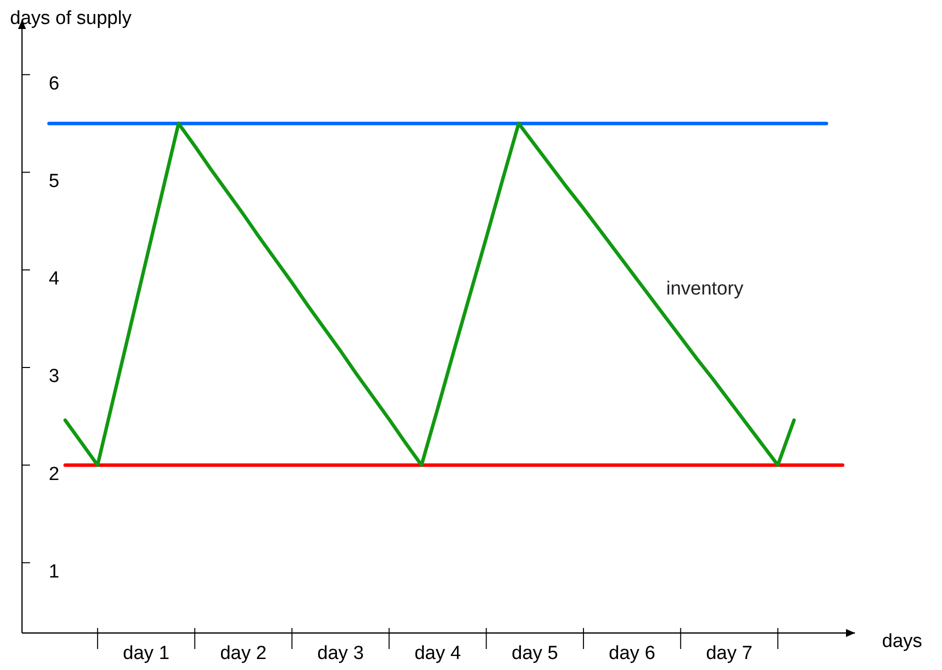 This screenshot has width=942, height=670. I want to click on x-tick-label: day 4, so click(438, 653).